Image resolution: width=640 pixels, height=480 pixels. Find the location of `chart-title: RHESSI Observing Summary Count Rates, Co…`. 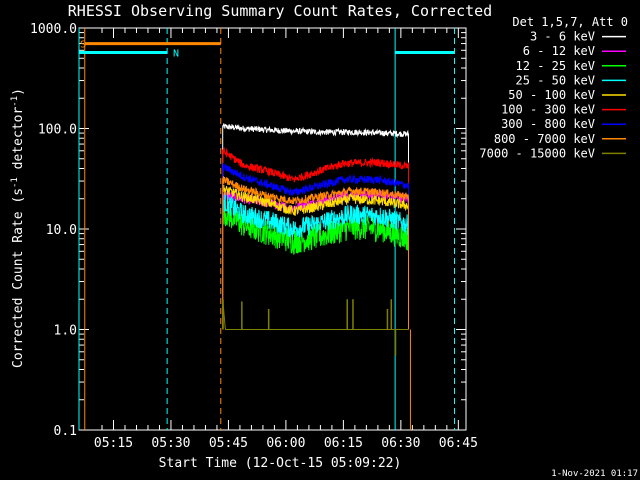

chart-title: RHESSI Observing Summary Count Rates, Co… is located at coordinates (280, 11).